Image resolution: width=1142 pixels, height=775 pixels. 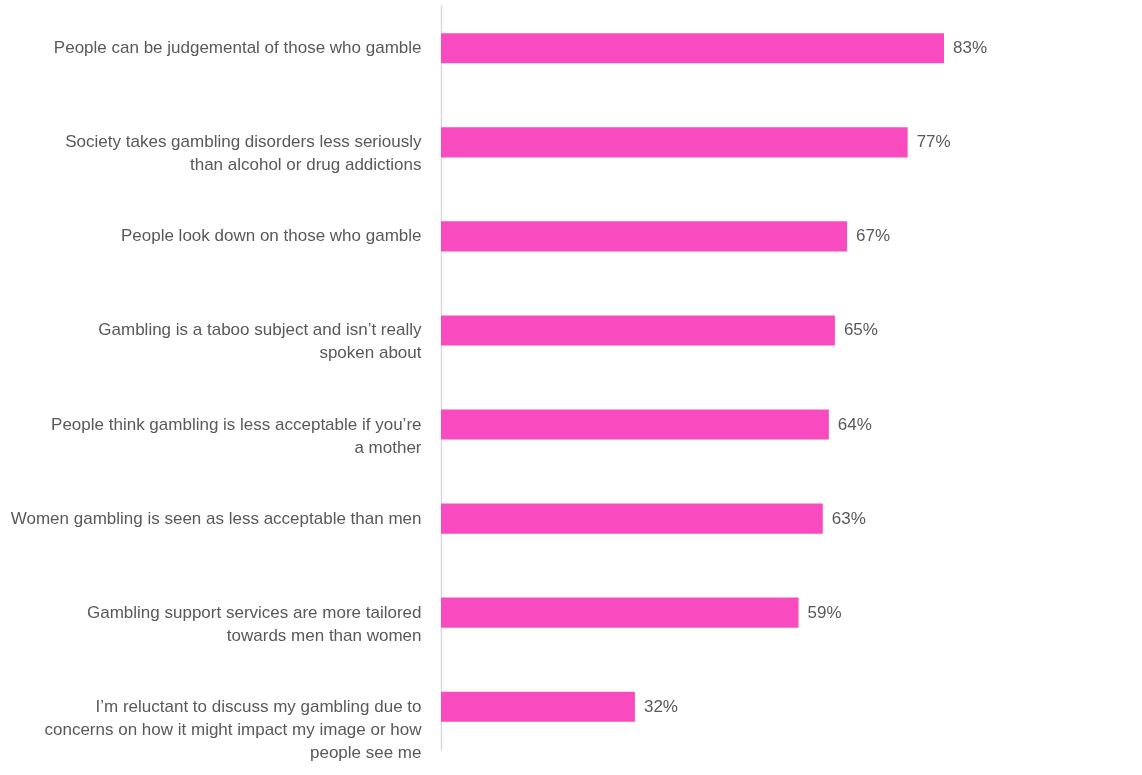 What do you see at coordinates (660, 706) in the screenshot?
I see `data-label: 32%` at bounding box center [660, 706].